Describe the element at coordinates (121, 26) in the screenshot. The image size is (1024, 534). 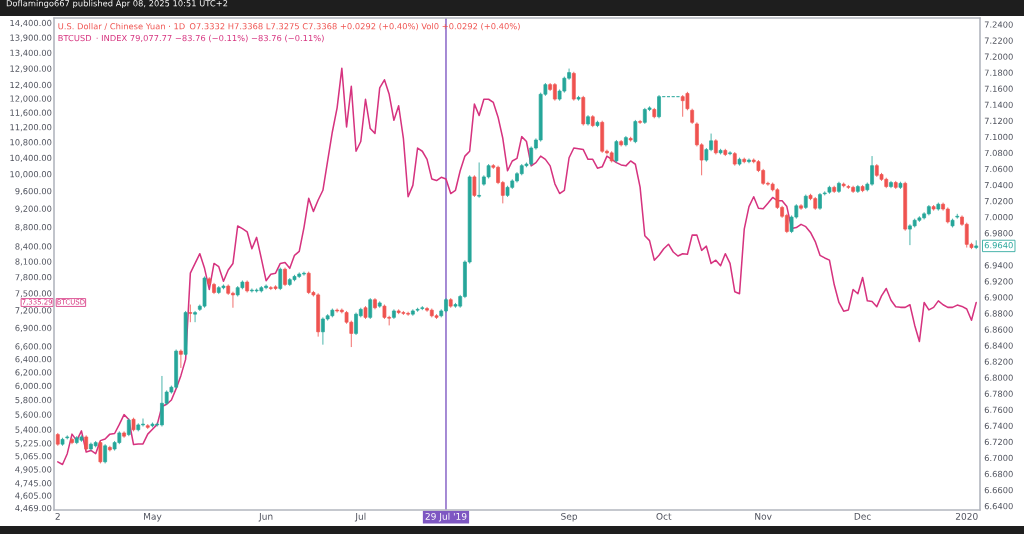
I see `text: U.S. Dollar / Chinese Yuan · 1D` at that location.